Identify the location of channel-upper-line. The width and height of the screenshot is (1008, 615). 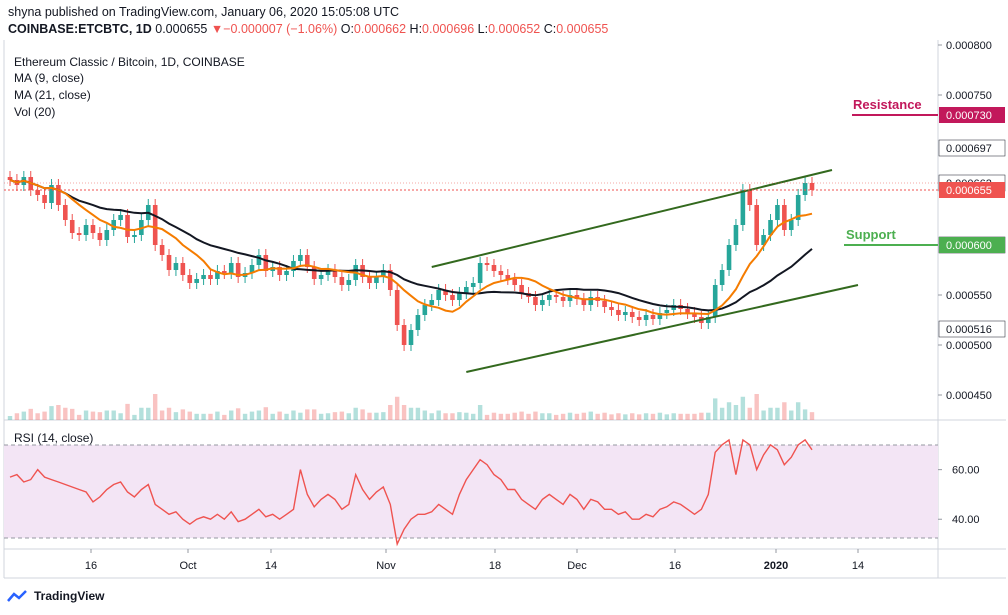
(632, 218).